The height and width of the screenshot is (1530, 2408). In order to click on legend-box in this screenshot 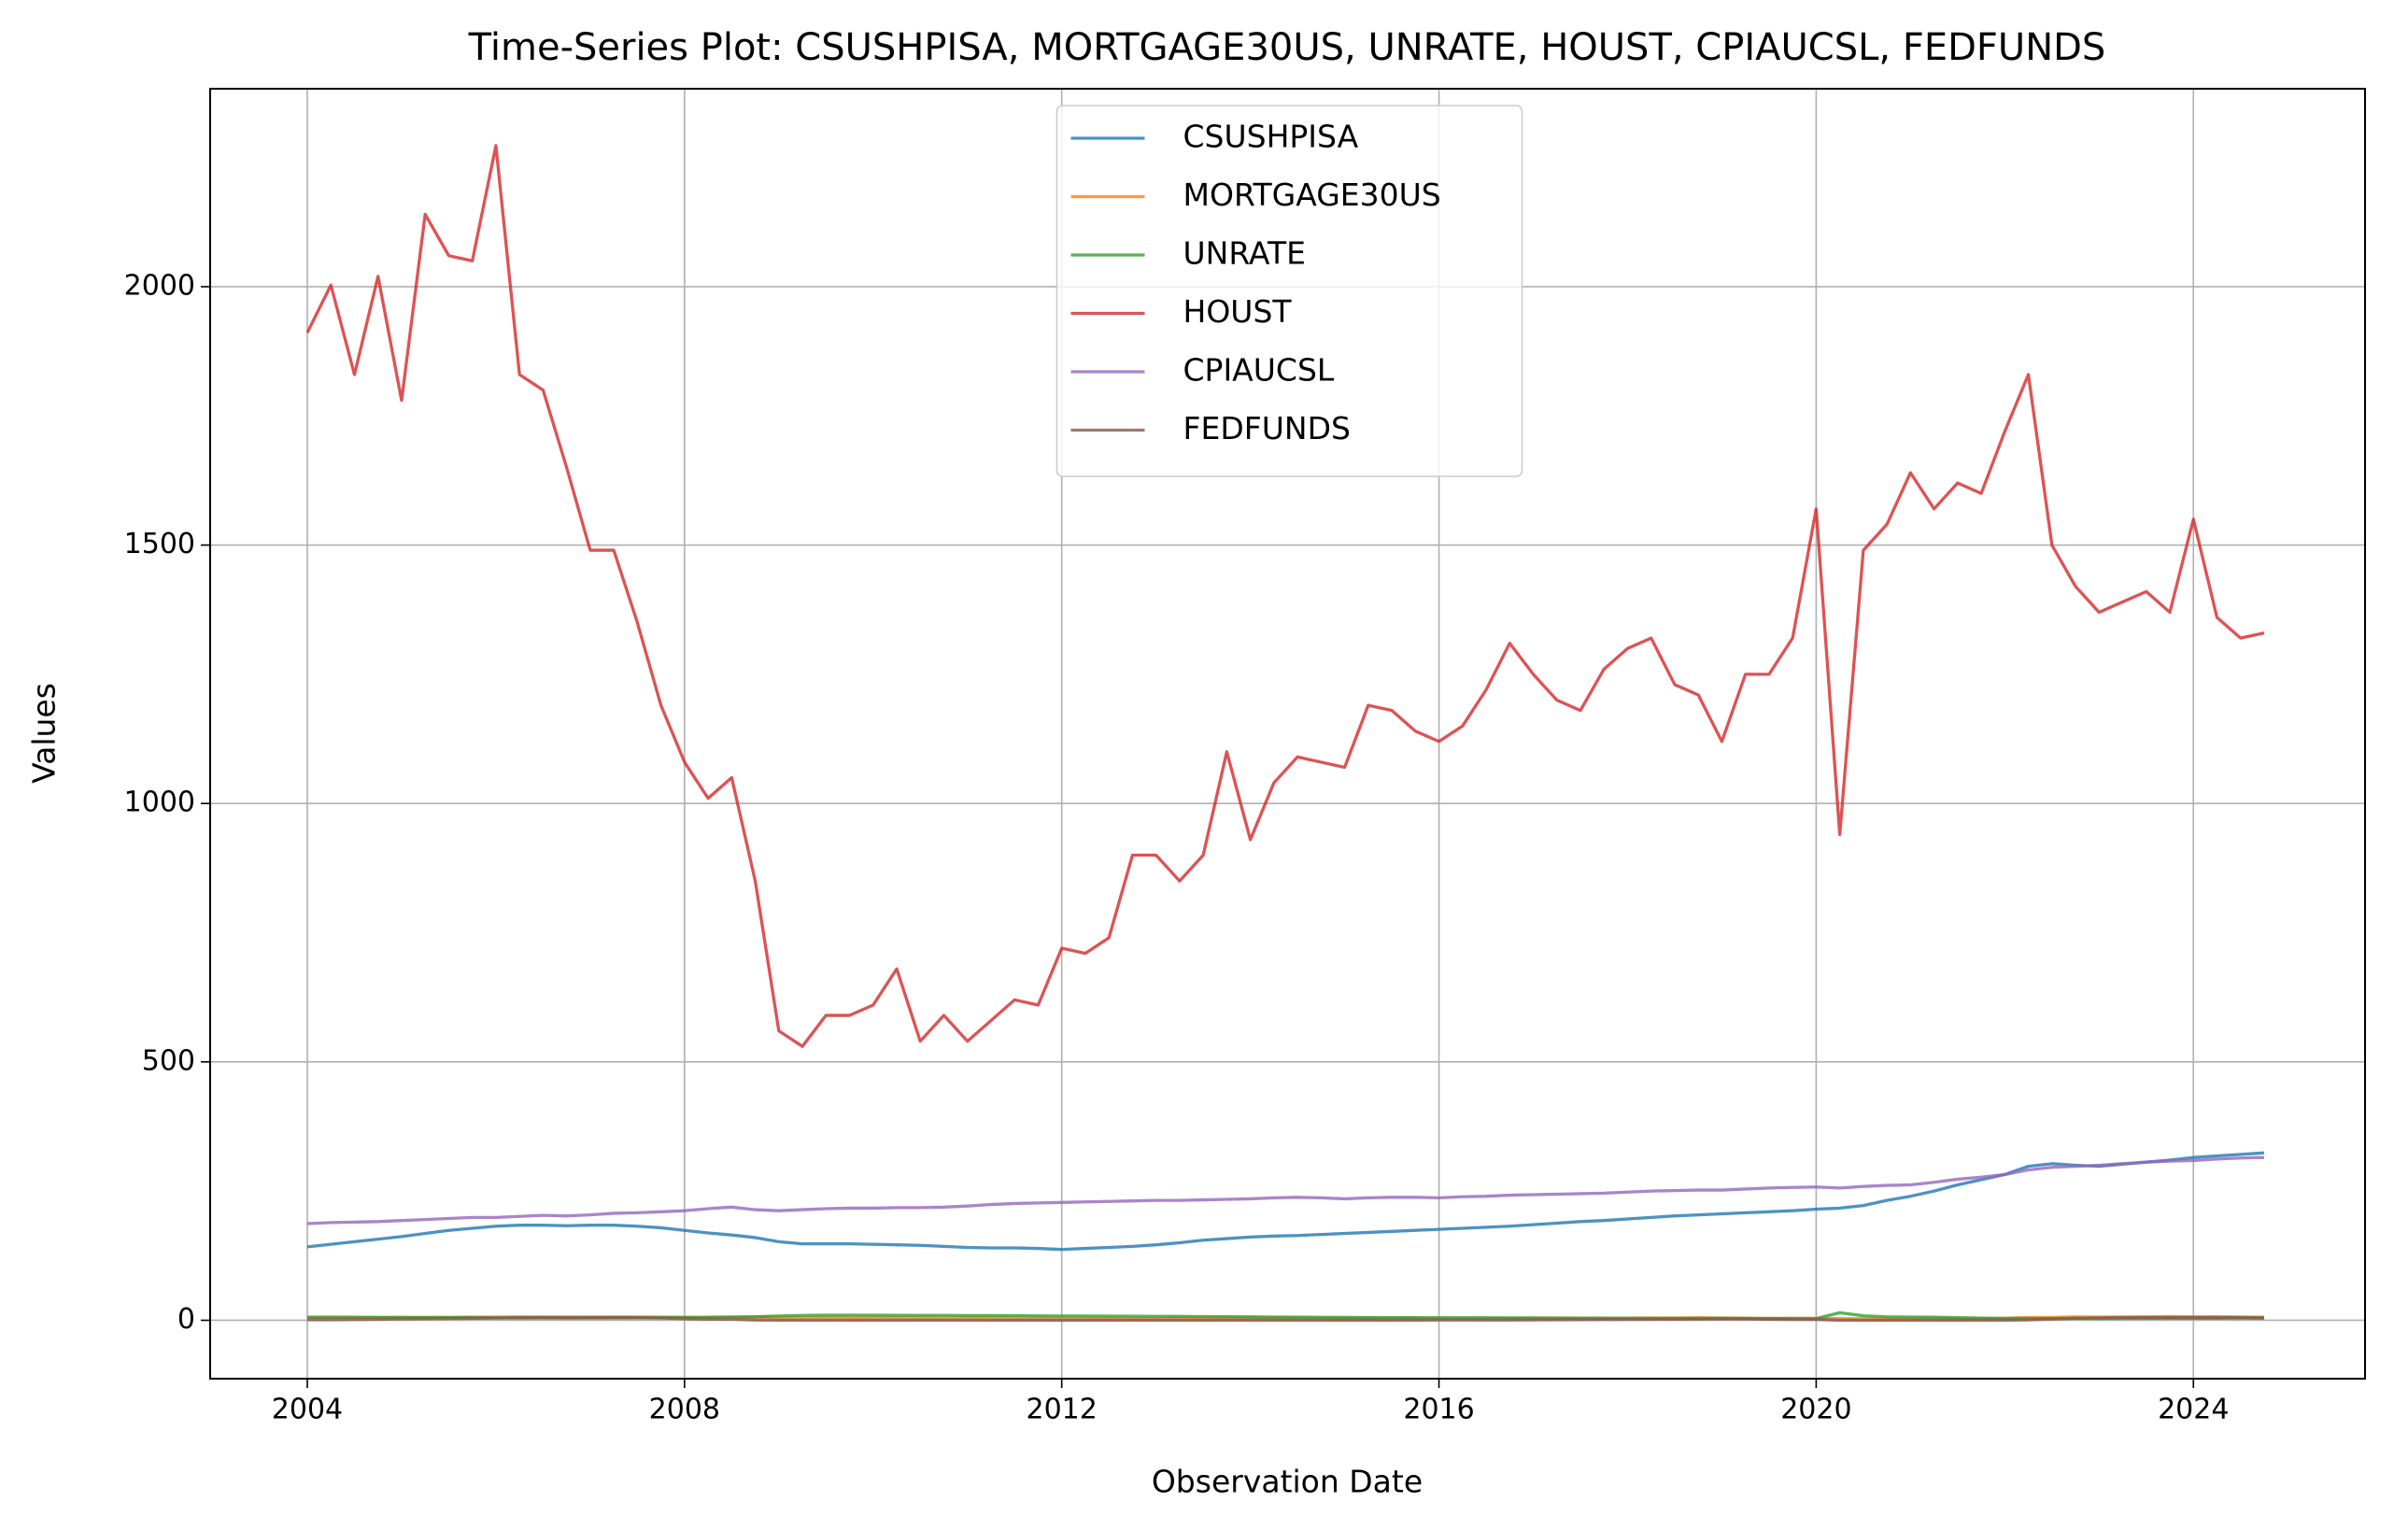, I will do `click(1289, 291)`.